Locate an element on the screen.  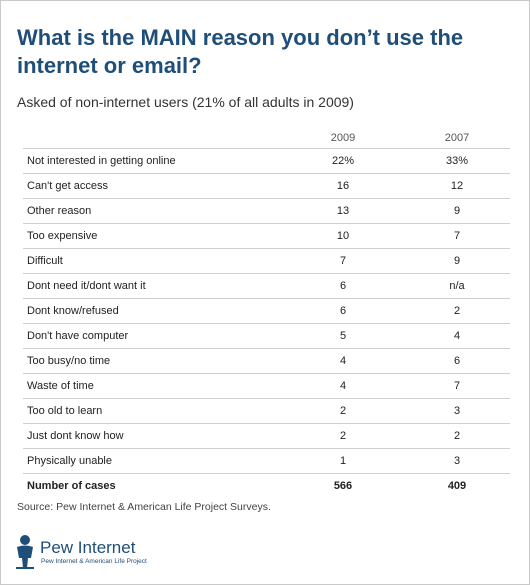
table-row: Too old to learn 2 3 is located at coordinates (266, 411).